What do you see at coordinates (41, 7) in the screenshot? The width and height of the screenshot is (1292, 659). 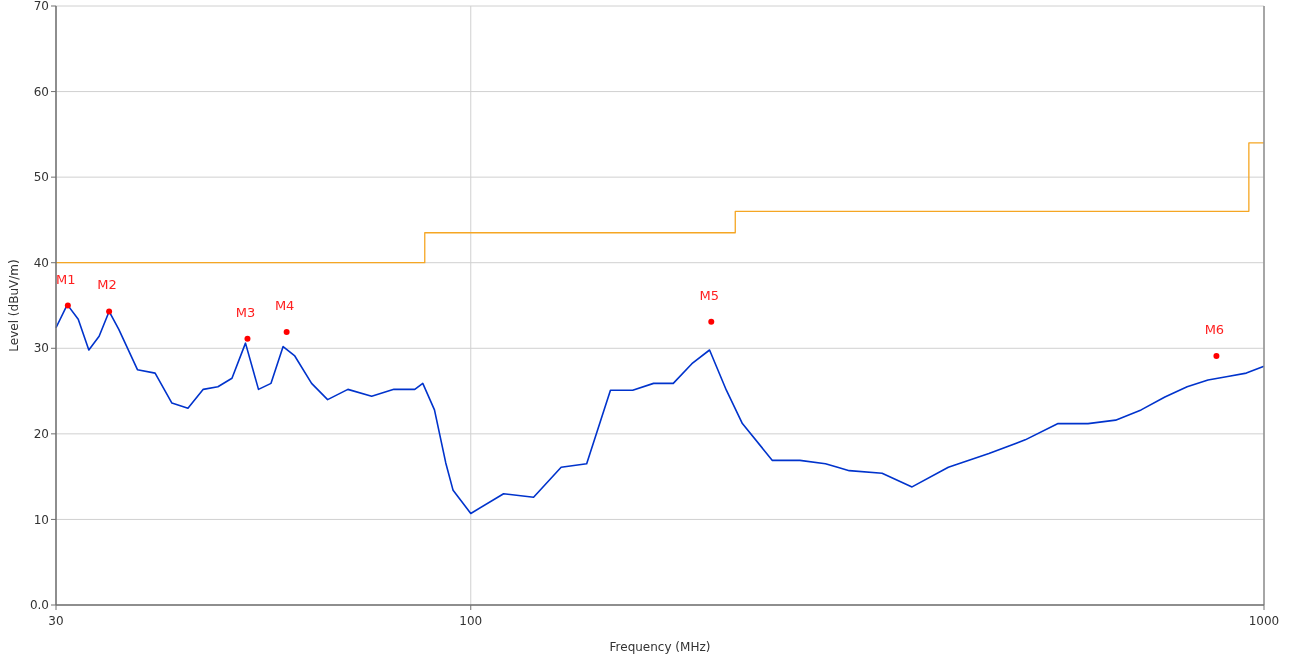 I see `y-tick-label: 70` at bounding box center [41, 7].